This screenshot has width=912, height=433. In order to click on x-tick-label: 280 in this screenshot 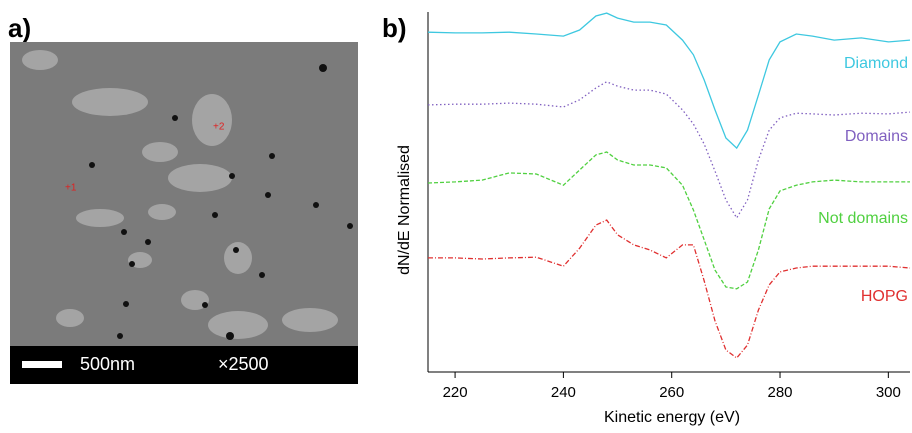, I will do `click(780, 392)`.